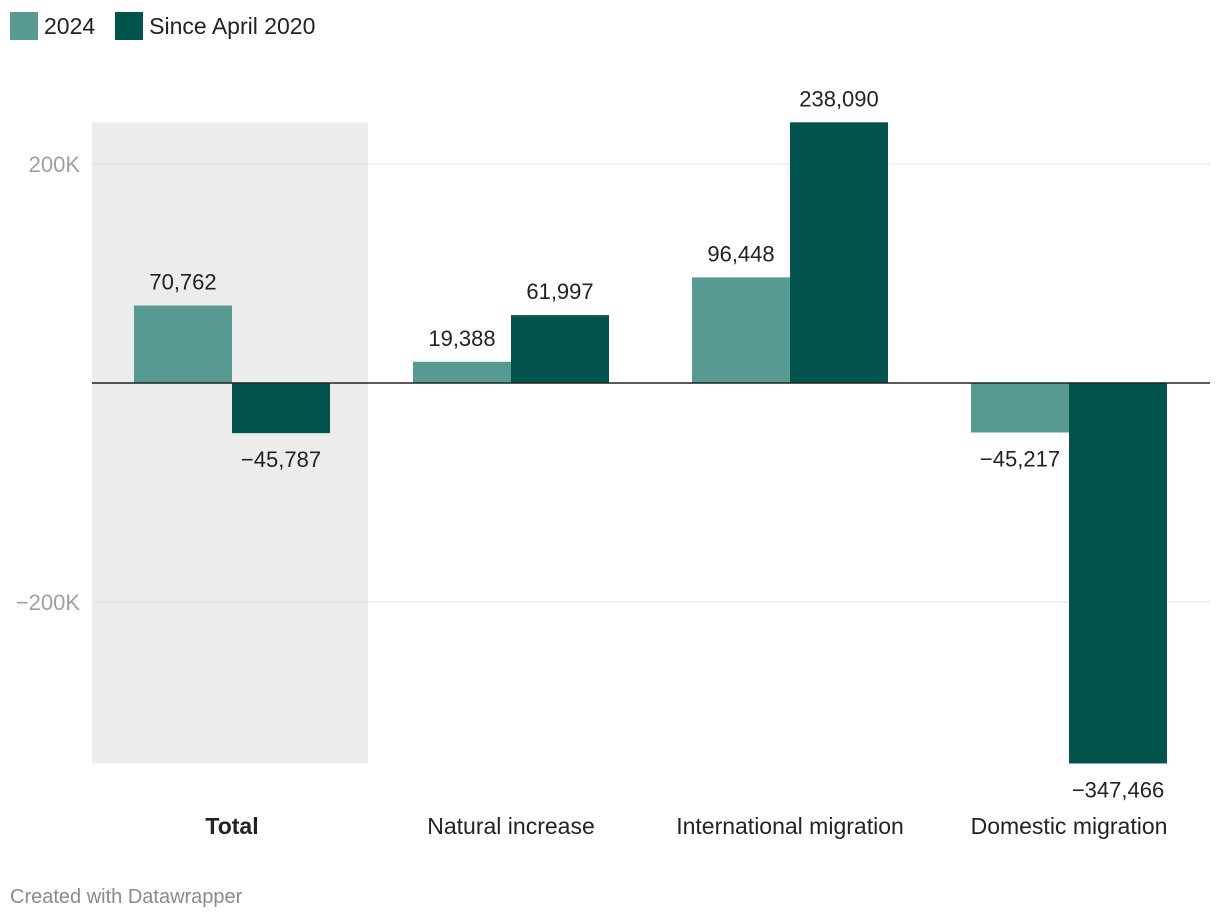 The height and width of the screenshot is (924, 1220). I want to click on legend-item-2024: 2024, so click(52, 26).